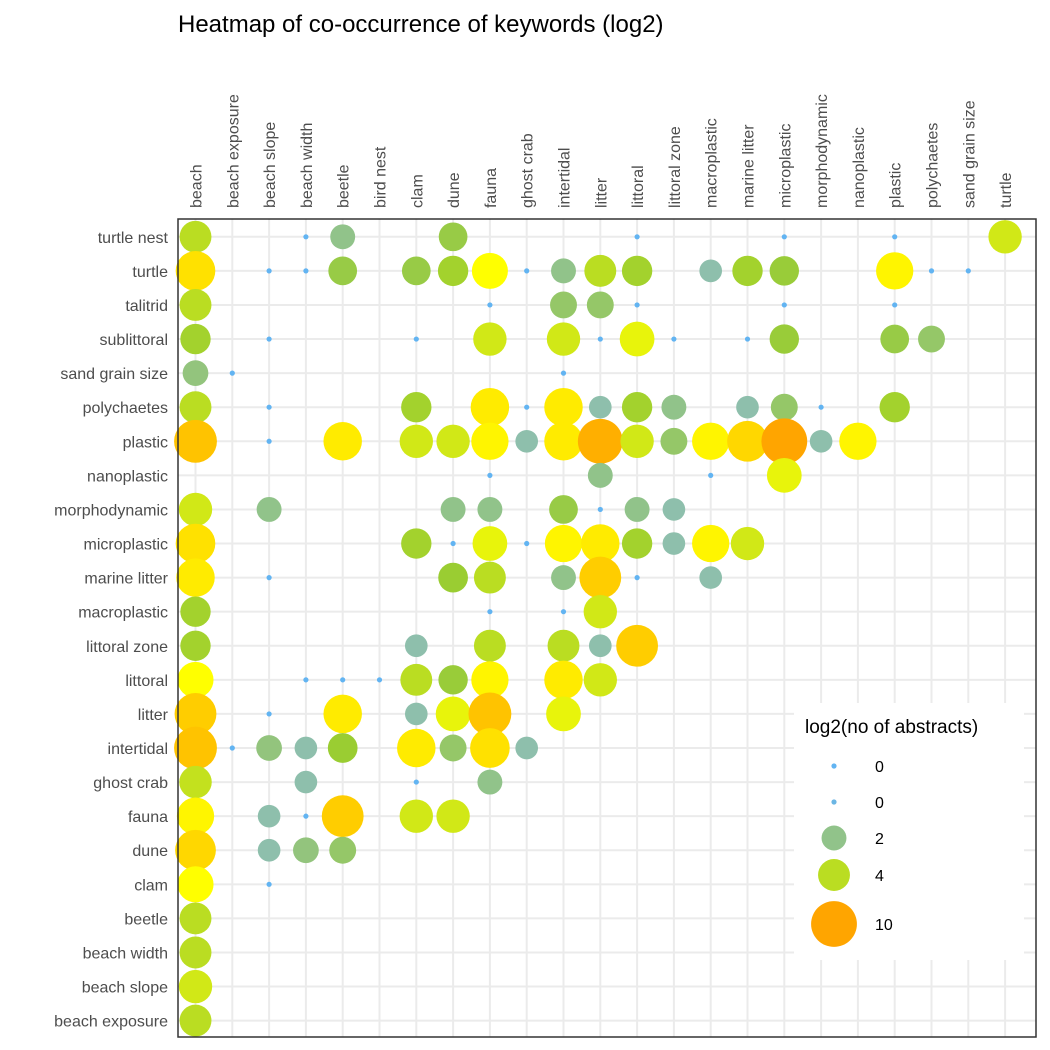 The image size is (1050, 1050). What do you see at coordinates (879, 803) in the screenshot?
I see `legend-label-1: 0` at bounding box center [879, 803].